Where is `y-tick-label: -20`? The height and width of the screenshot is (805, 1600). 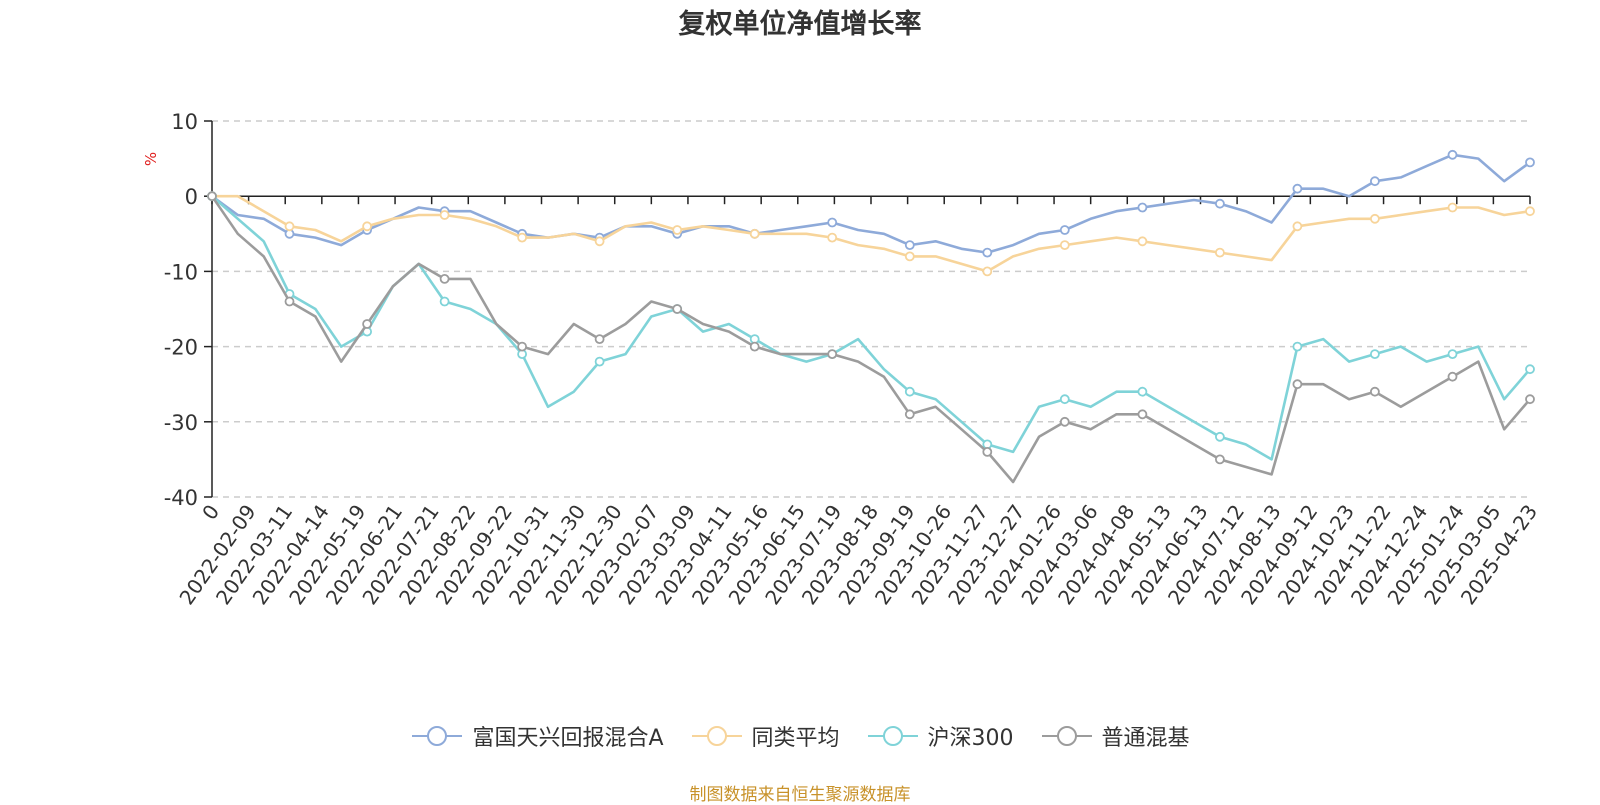 y-tick-label: -20 is located at coordinates (181, 348).